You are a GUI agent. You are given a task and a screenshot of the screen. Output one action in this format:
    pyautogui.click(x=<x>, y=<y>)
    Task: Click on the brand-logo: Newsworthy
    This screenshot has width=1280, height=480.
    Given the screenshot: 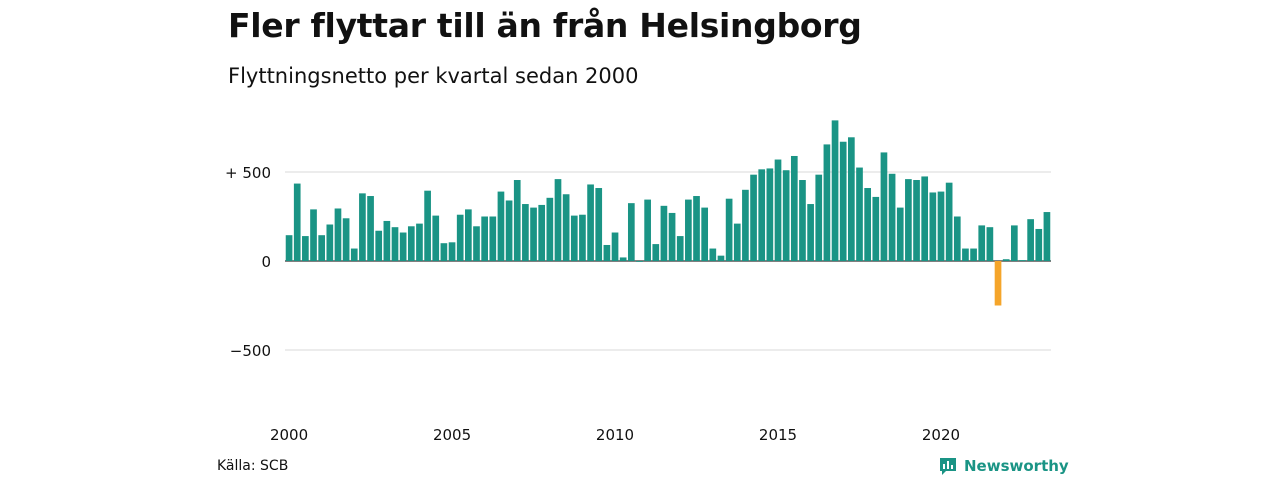 What is the action you would take?
    pyautogui.click(x=1003, y=466)
    